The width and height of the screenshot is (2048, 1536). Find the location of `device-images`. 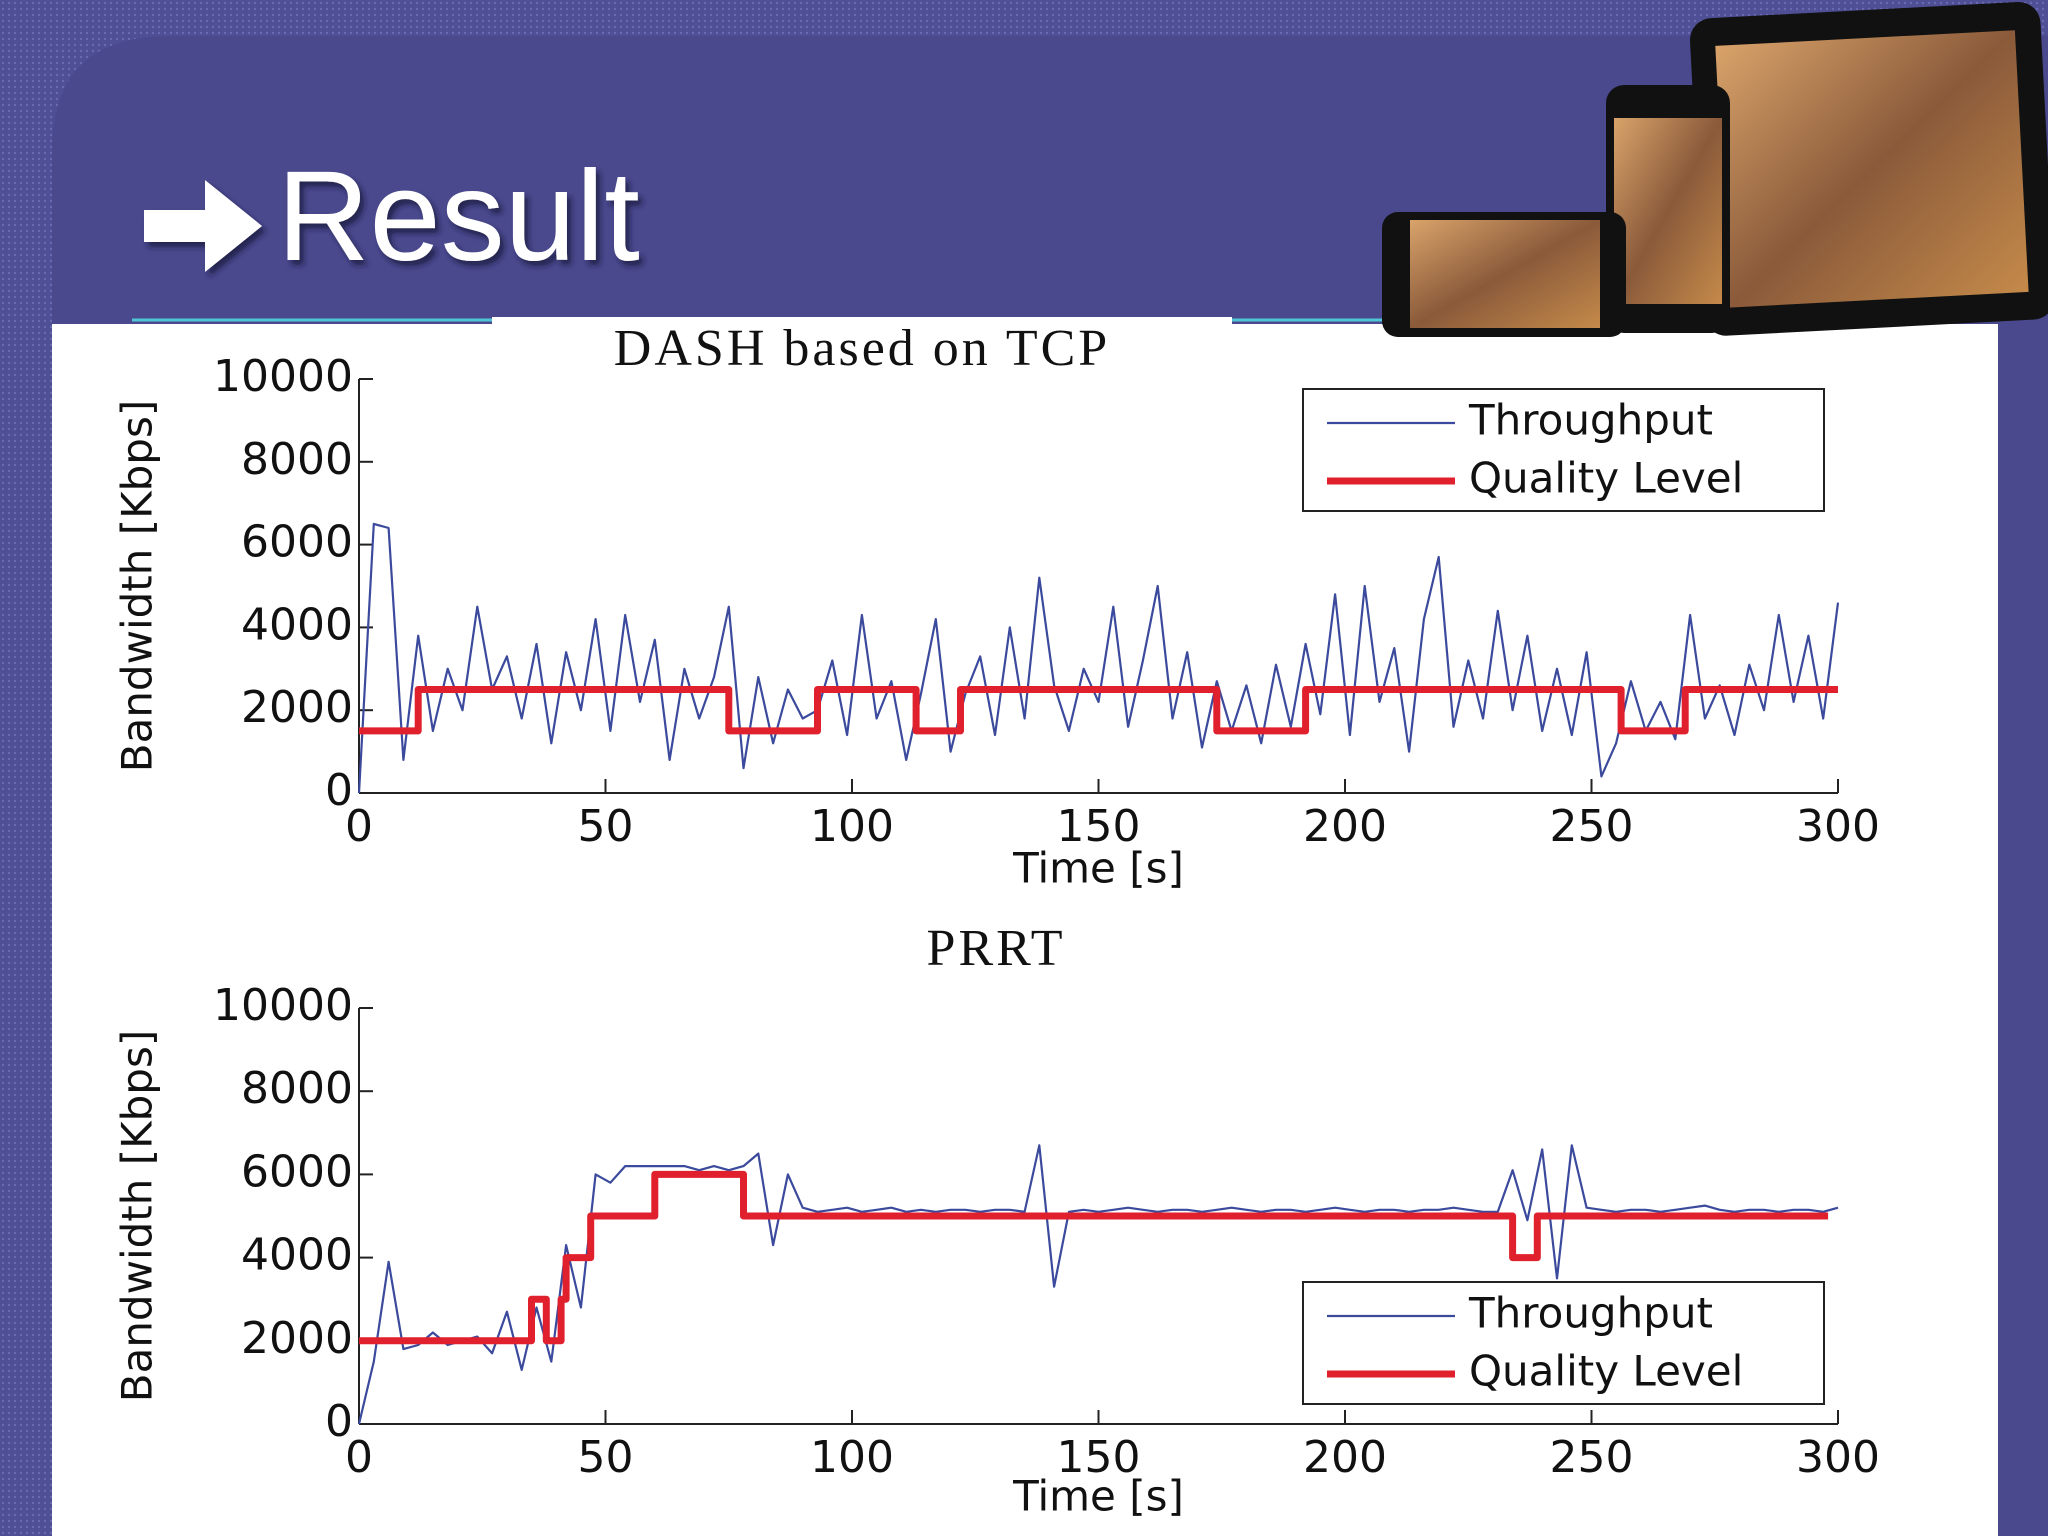

device-images is located at coordinates (1715, 169).